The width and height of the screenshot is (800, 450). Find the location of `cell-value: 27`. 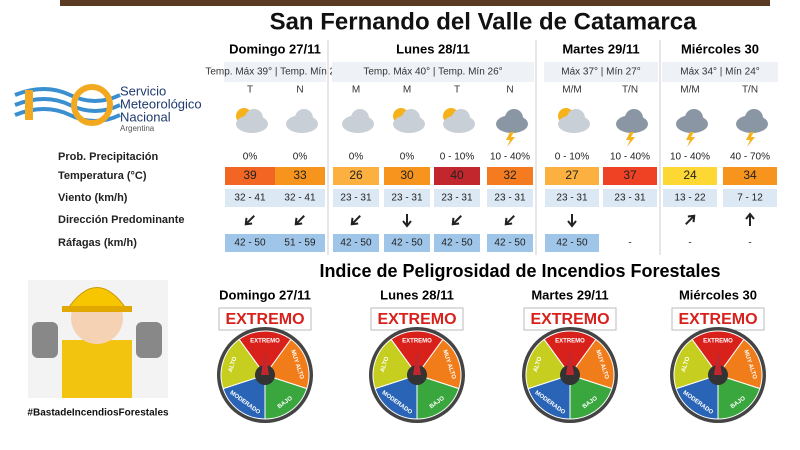

cell-value: 27 is located at coordinates (572, 175).